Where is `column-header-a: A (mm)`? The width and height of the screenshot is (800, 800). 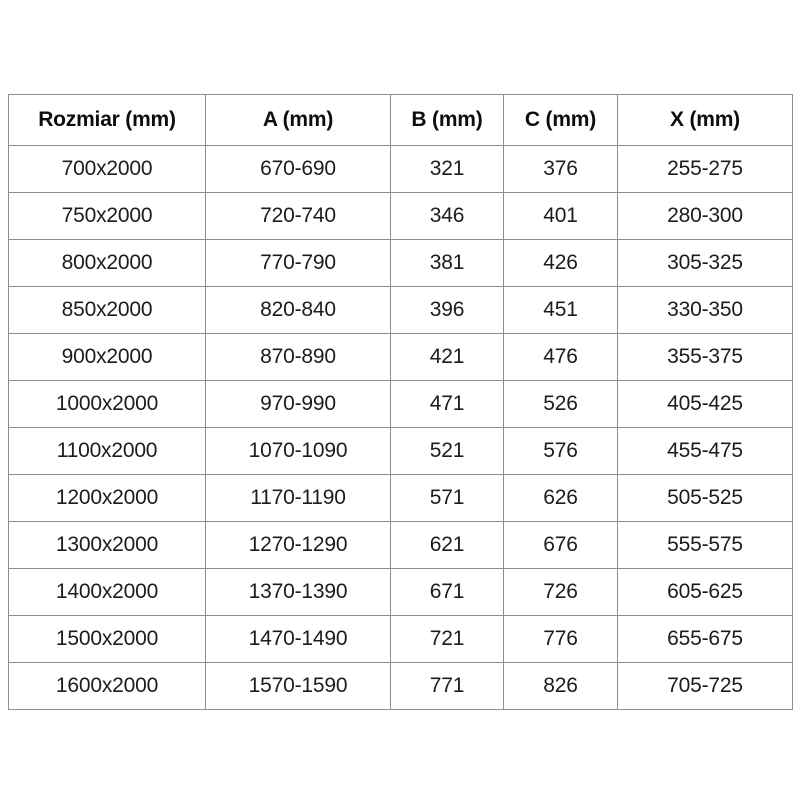 column-header-a: A (mm) is located at coordinates (298, 120).